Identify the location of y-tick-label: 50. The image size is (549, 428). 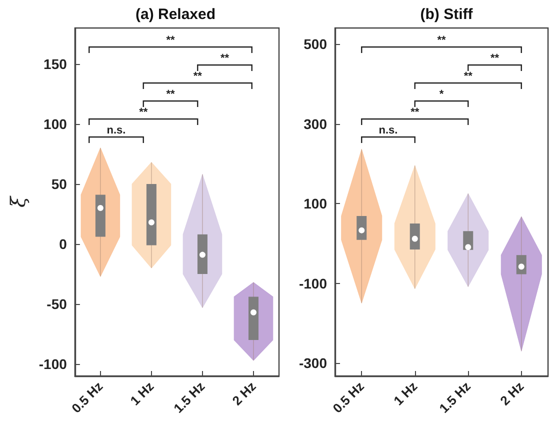
(59, 184).